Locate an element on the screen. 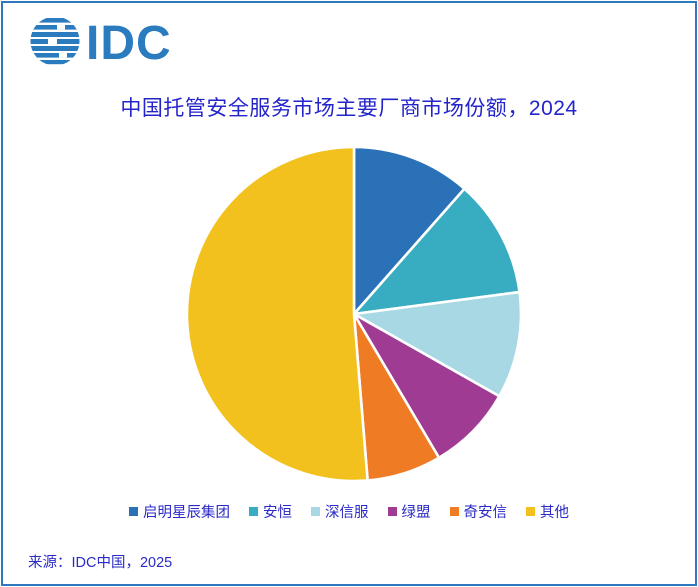  legend-item-3: 绿盟 is located at coordinates (409, 511).